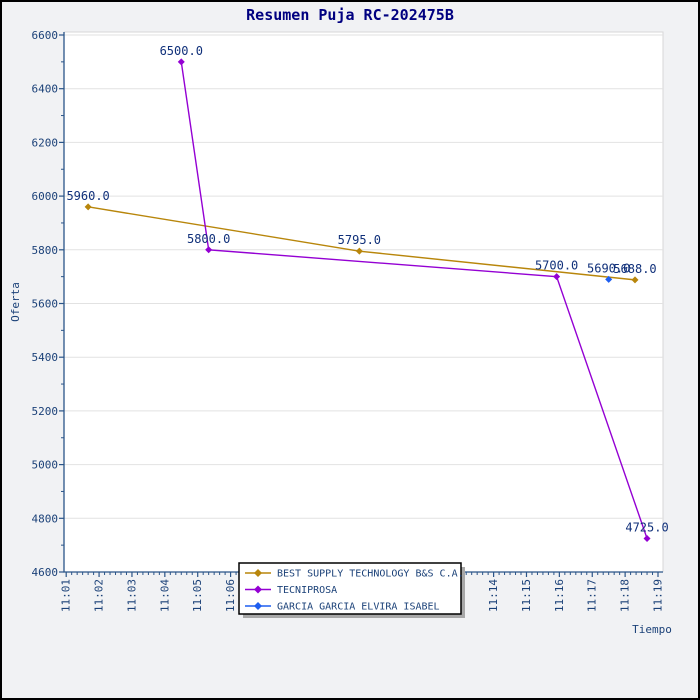 The width and height of the screenshot is (700, 700). I want to click on y-tick-label: 5800, so click(45, 250).